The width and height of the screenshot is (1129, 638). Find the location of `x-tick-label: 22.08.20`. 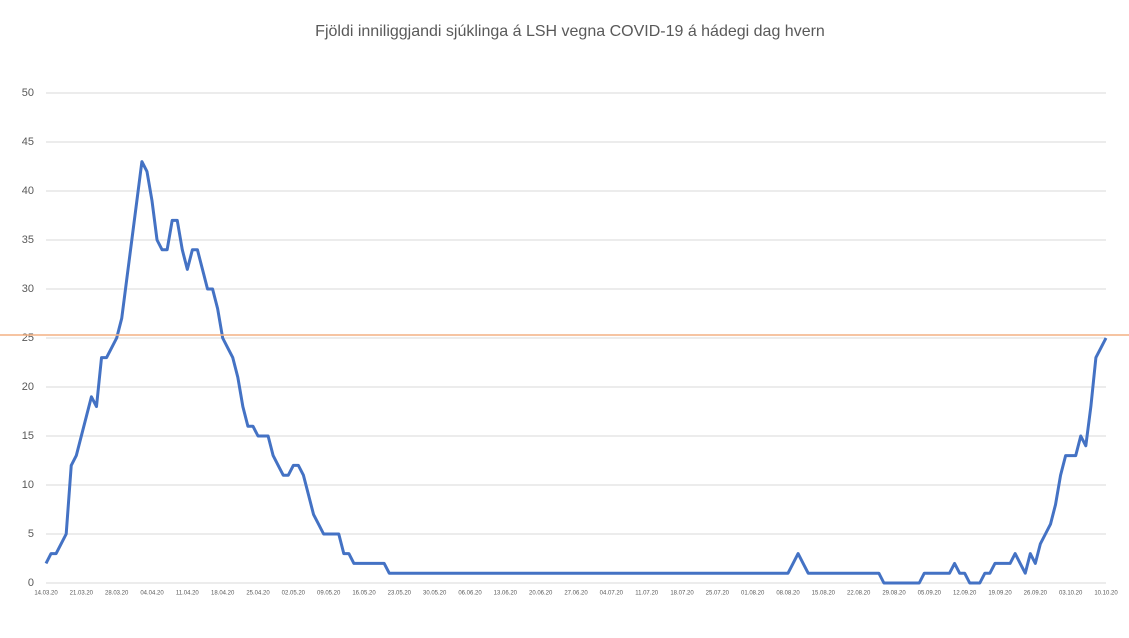

x-tick-label: 22.08.20 is located at coordinates (859, 594).